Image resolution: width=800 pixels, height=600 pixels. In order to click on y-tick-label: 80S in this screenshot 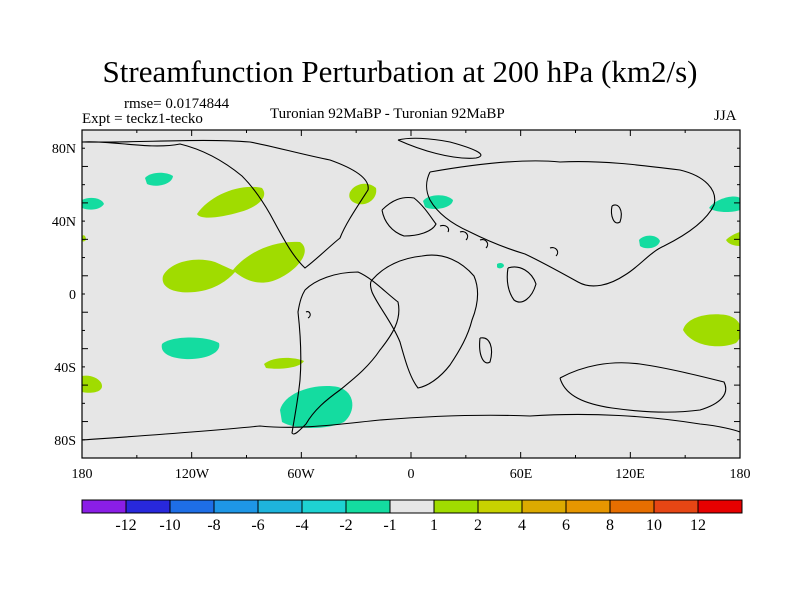, I will do `click(65, 441)`.